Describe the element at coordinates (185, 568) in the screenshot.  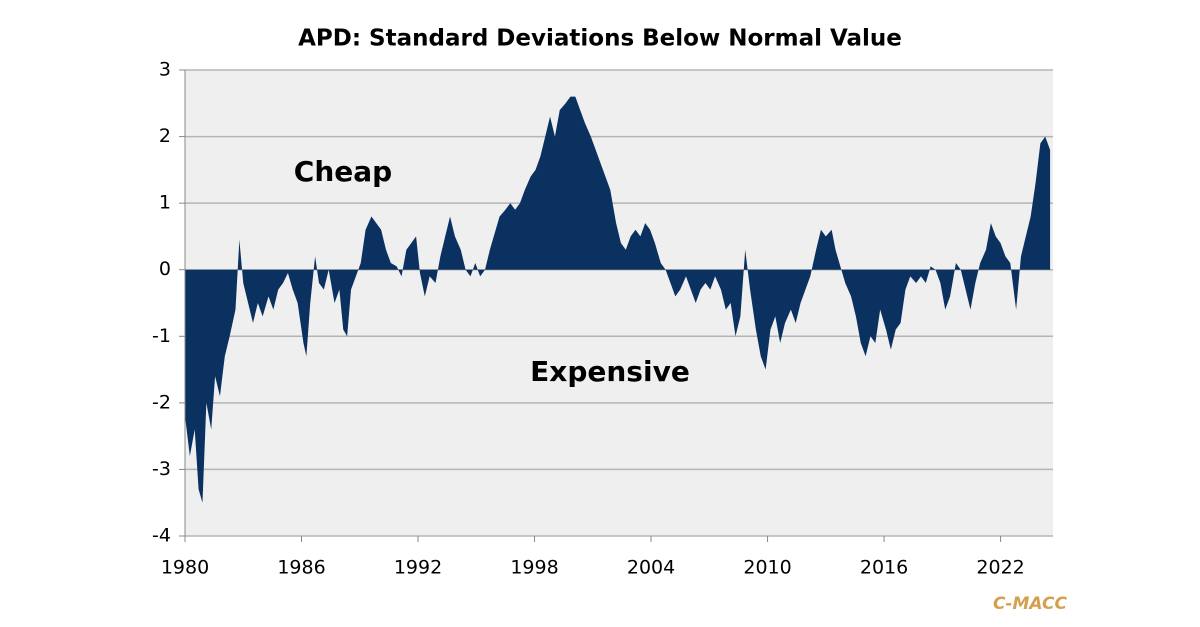
I see `x-tick-label: 1980` at that location.